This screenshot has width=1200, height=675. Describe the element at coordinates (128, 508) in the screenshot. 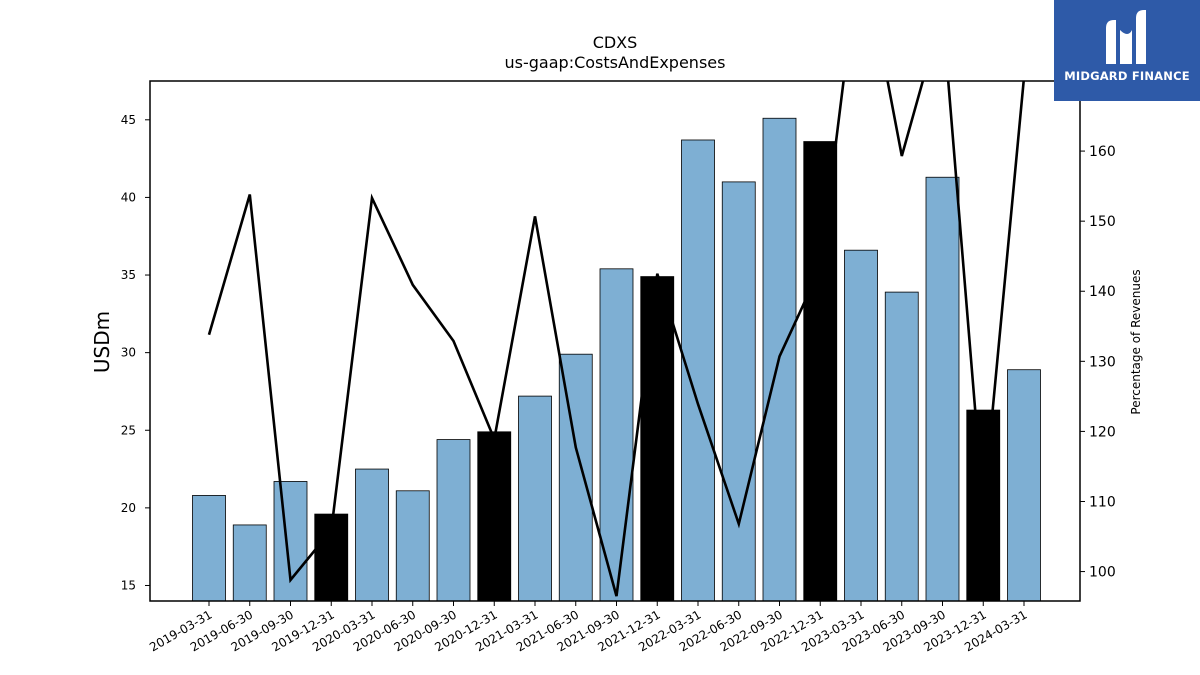

I see `y-tick-label: 20` at that location.